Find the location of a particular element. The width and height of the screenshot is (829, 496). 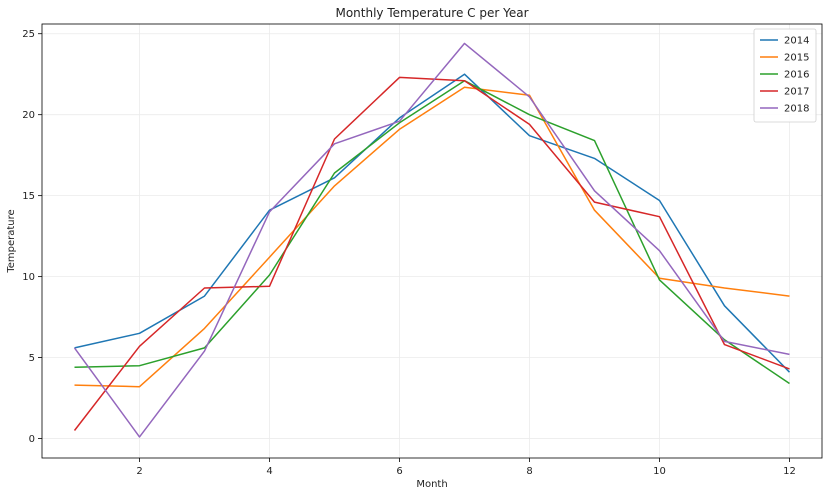

x-tick-label: 4 is located at coordinates (269, 471).